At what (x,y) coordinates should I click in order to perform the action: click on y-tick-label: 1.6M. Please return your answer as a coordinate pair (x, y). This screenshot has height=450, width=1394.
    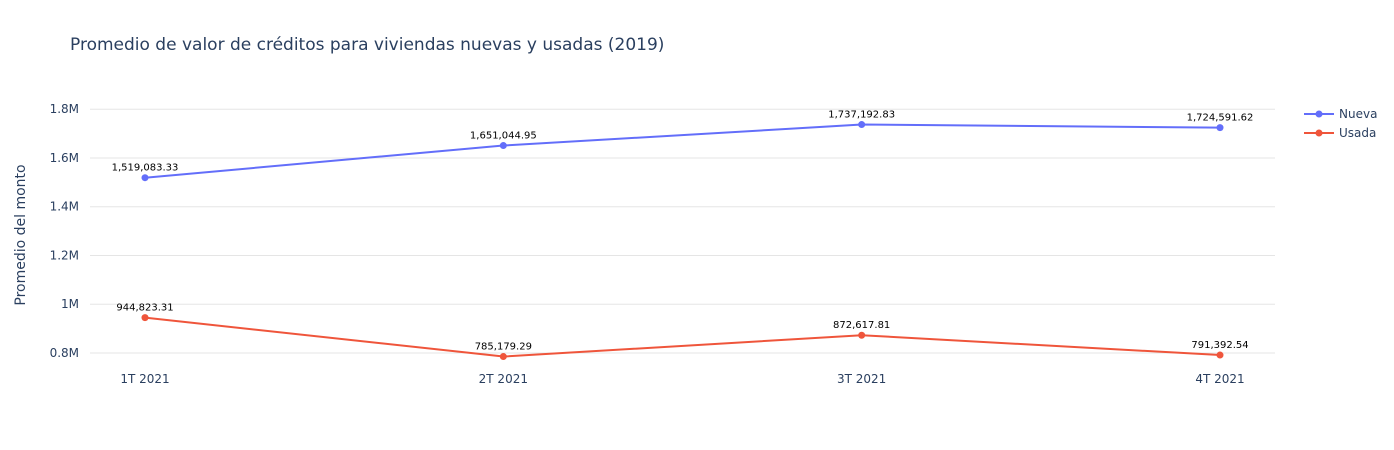
    Looking at the image, I should click on (64, 158).